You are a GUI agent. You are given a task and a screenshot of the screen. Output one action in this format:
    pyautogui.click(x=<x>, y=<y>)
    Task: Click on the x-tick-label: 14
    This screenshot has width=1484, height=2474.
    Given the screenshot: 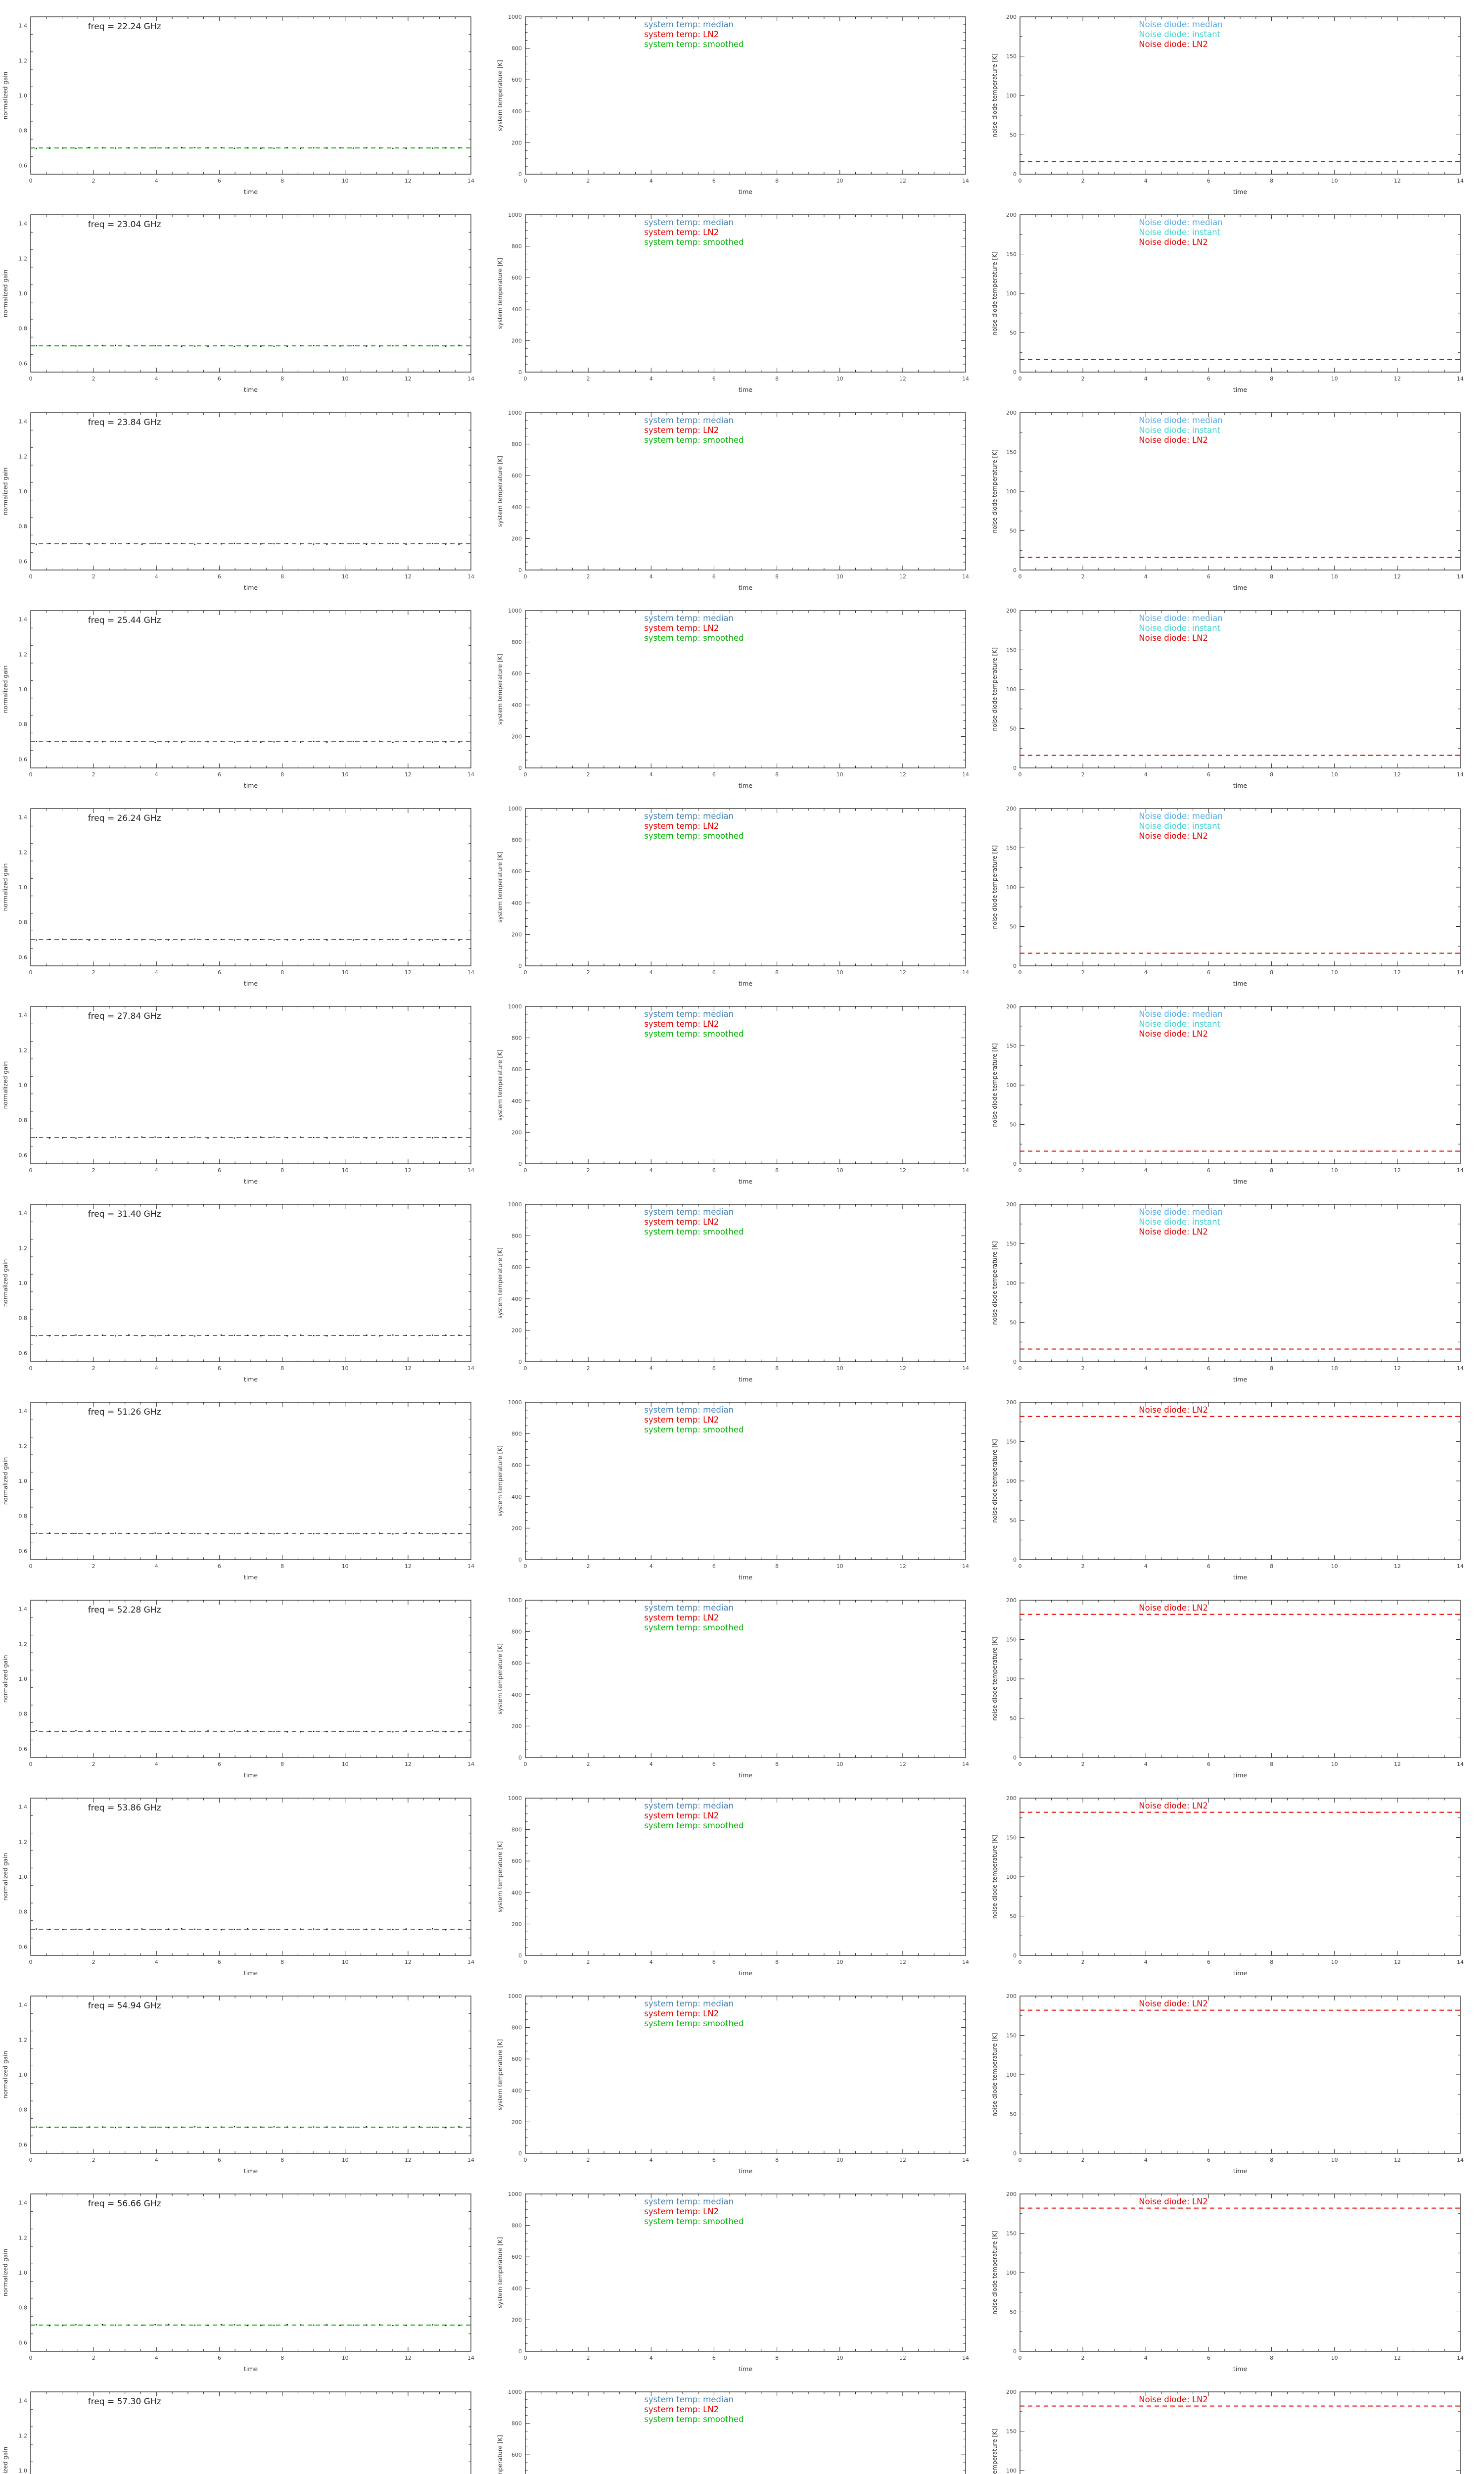 What is the action you would take?
    pyautogui.click(x=470, y=1962)
    